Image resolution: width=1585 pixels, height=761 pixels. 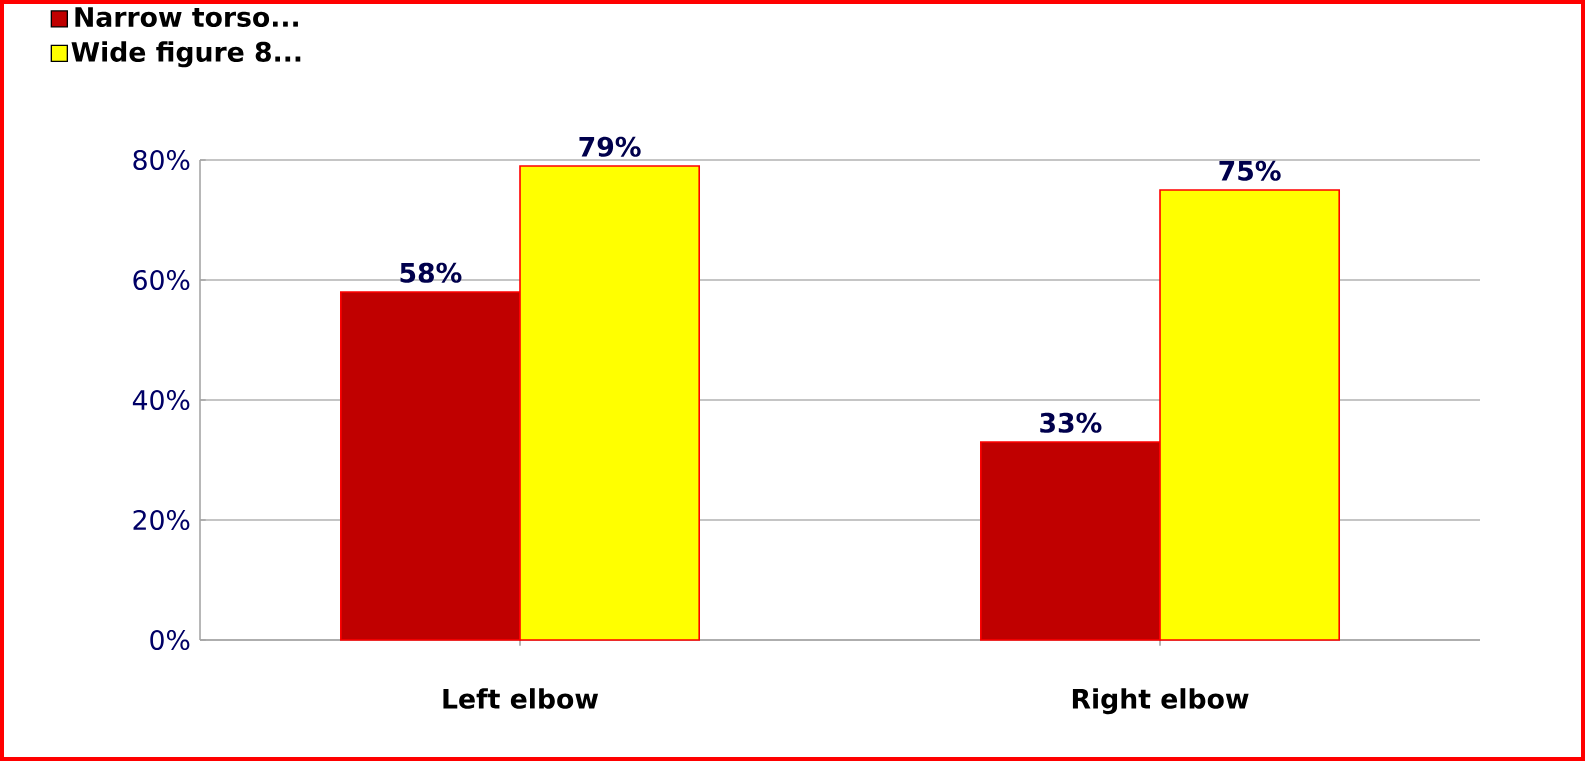 I want to click on y-tick-label: 60%, so click(x=161, y=280).